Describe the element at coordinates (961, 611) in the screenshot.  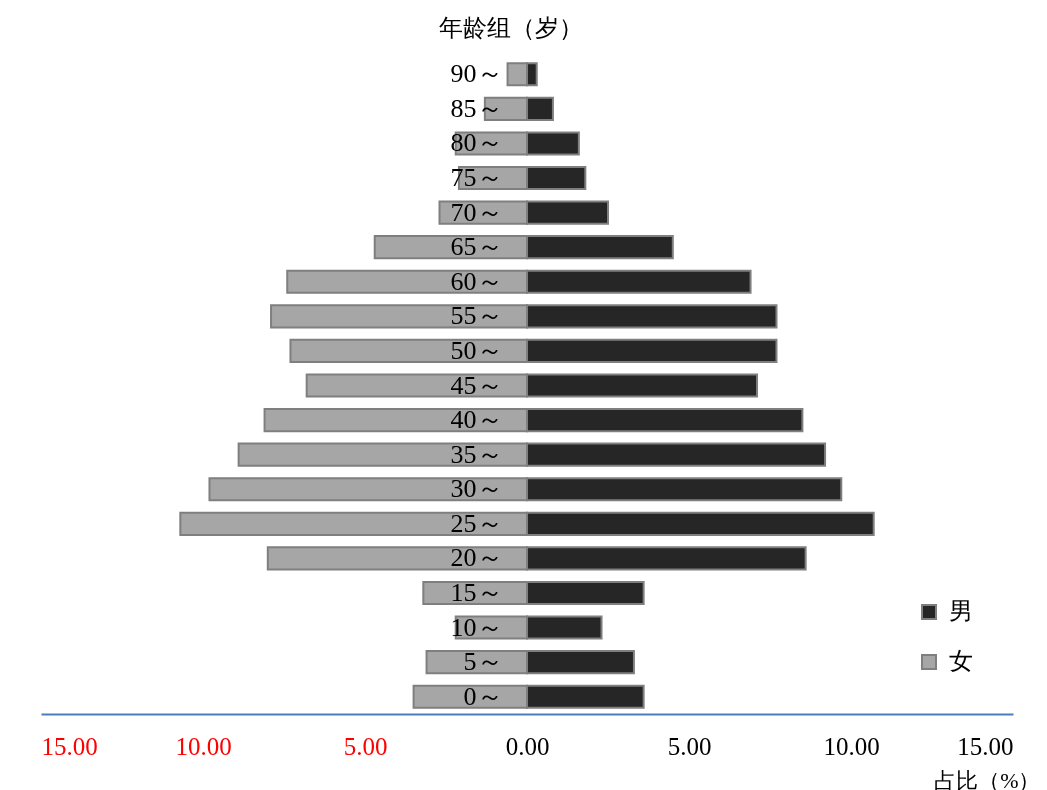
I see `legend-label: 男` at that location.